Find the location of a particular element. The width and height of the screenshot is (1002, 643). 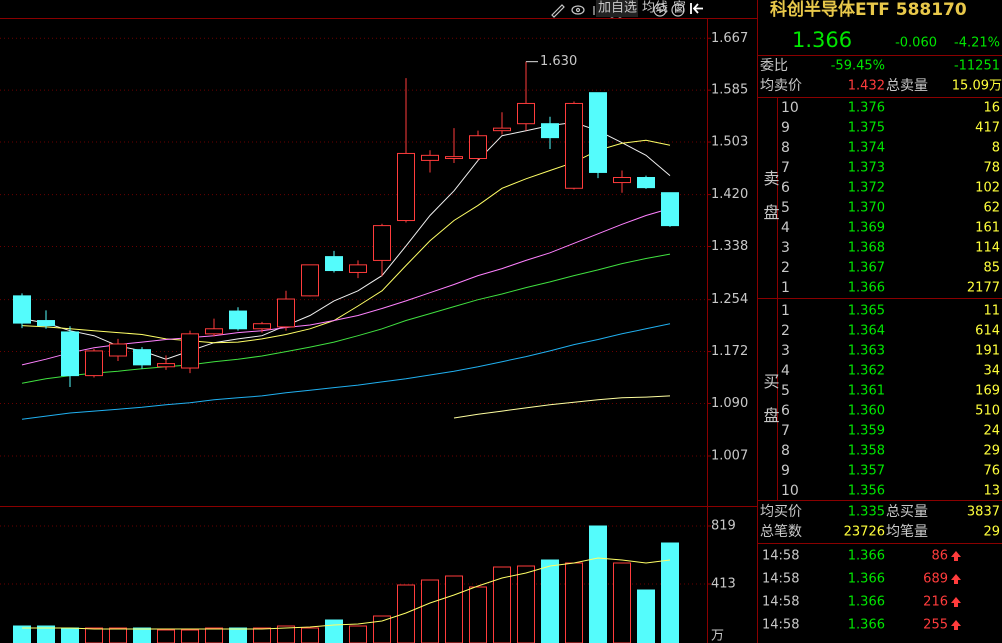

trade-volume: 689 is located at coordinates (935, 579).